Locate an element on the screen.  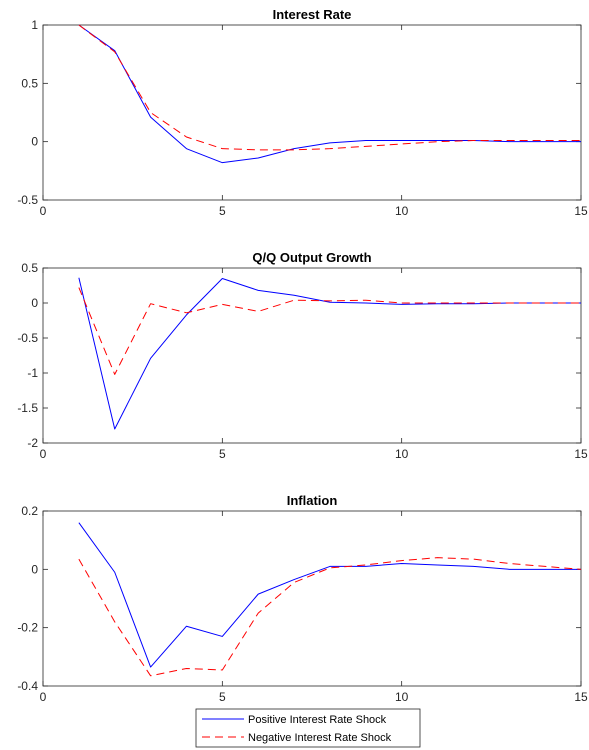
inflation-ytick-label: -0.4 is located at coordinates (27, 686).